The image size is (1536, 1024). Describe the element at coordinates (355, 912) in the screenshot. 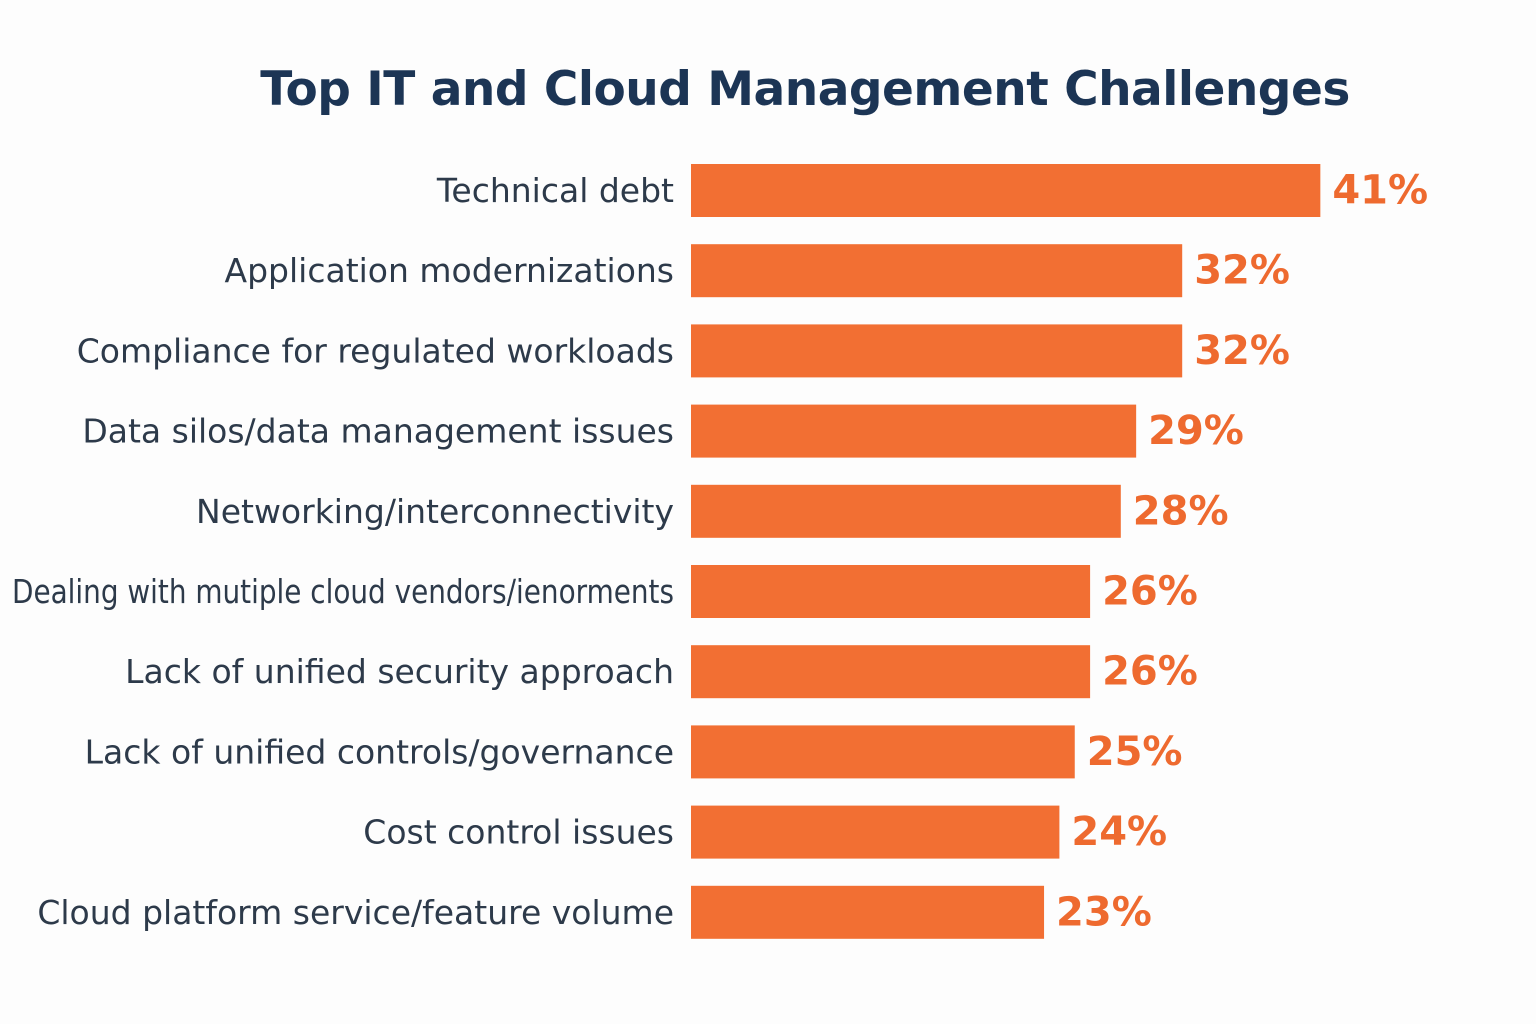

I see `category-label: Cloud platform service/feature volume` at that location.